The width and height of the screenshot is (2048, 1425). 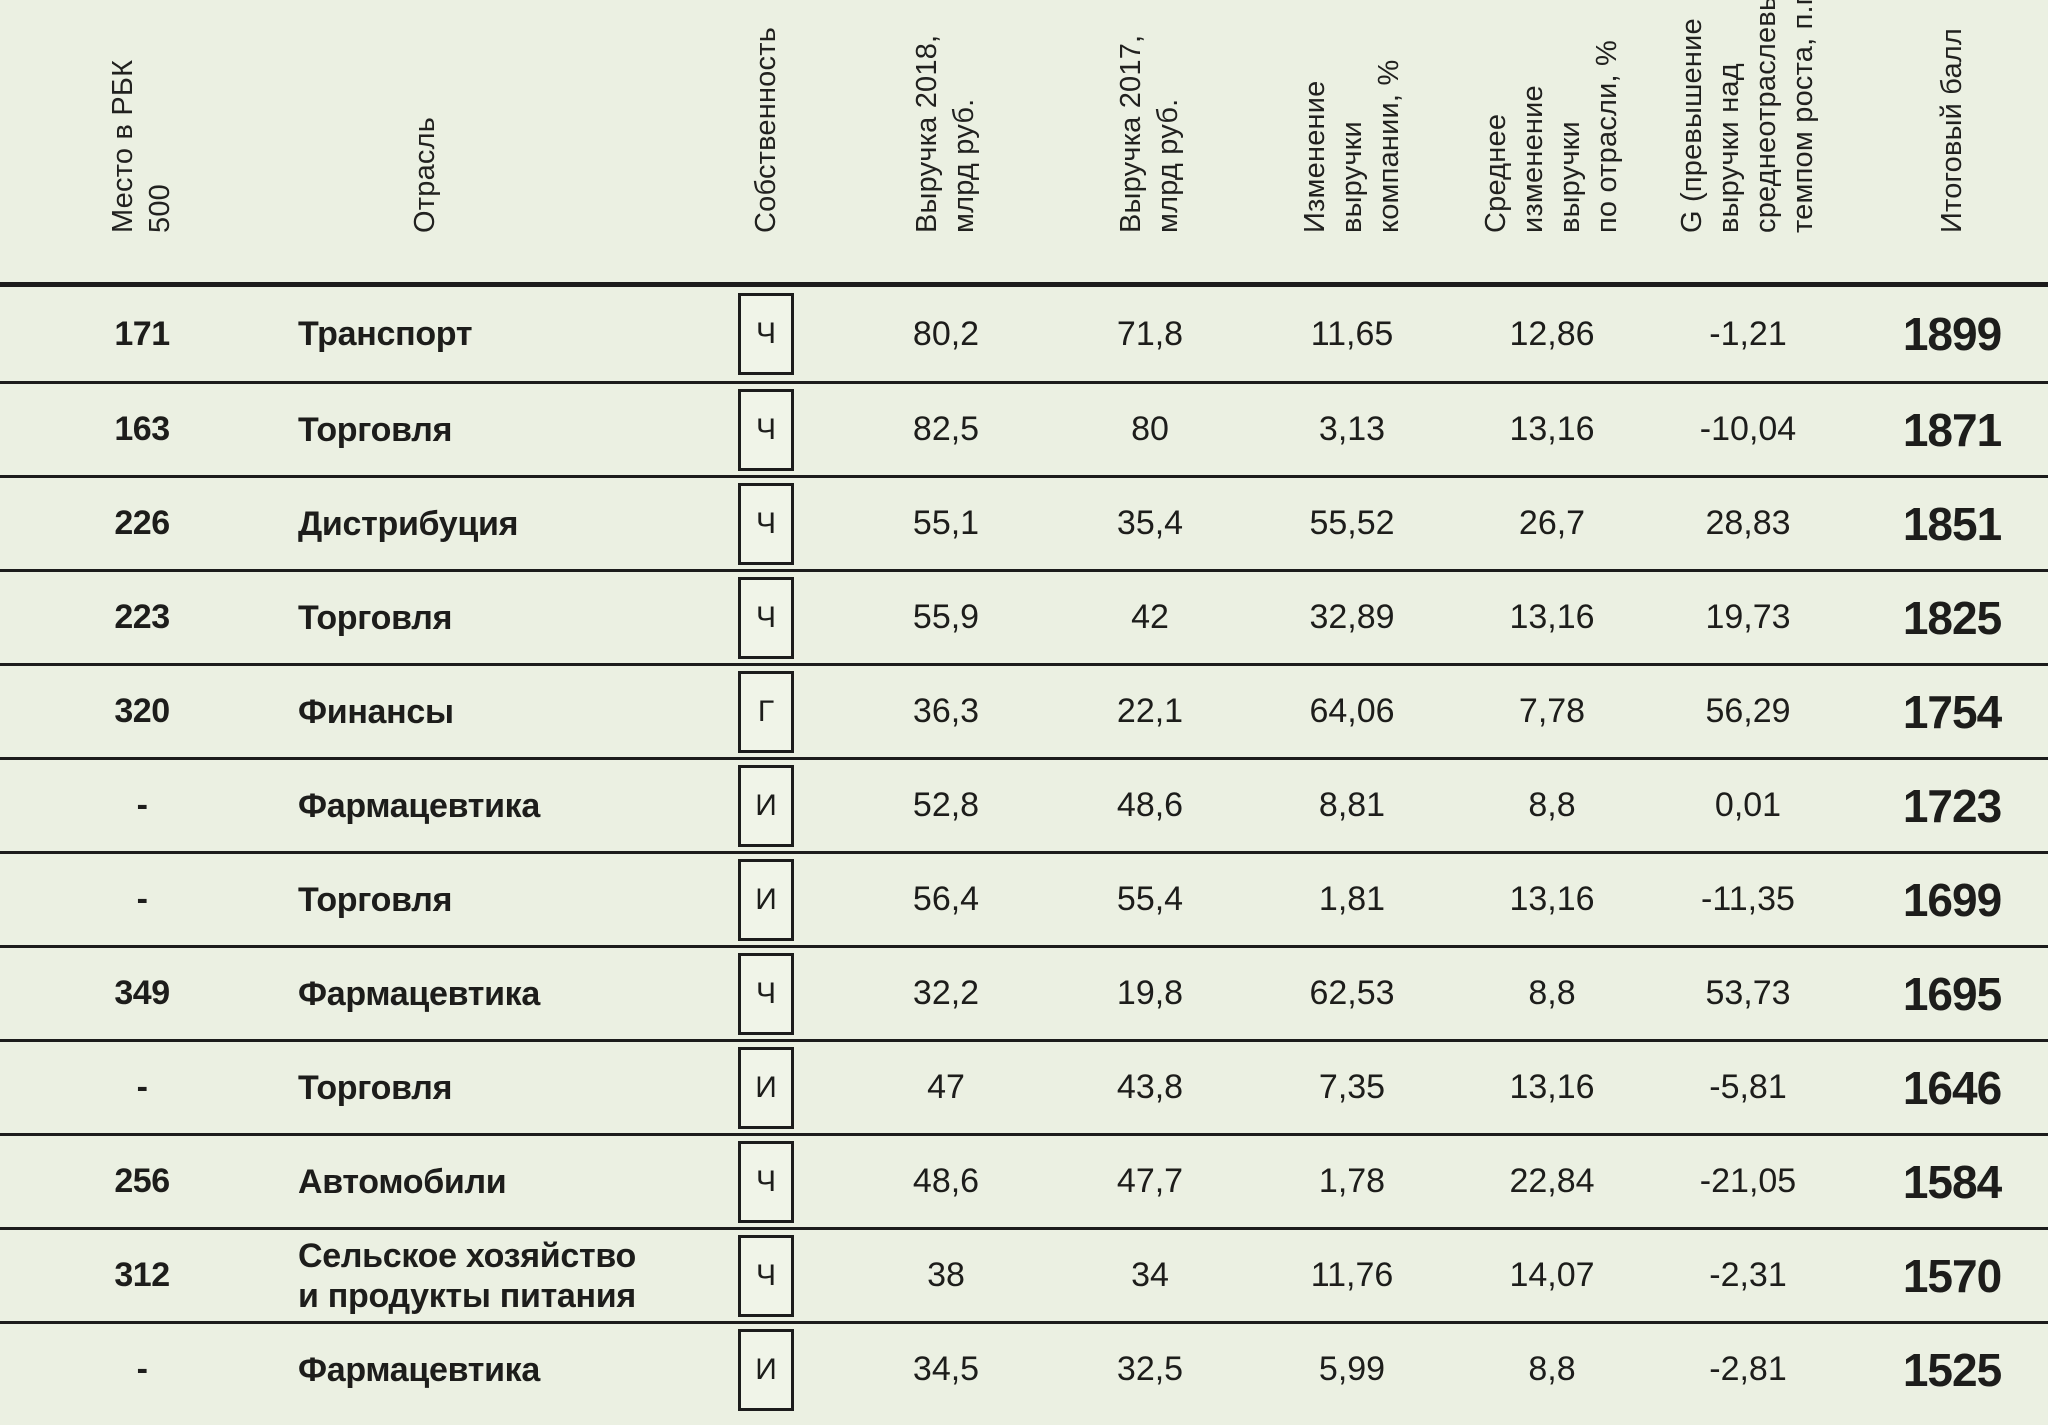 I want to click on revenue-2018-cell: 36,3, so click(x=946, y=711).